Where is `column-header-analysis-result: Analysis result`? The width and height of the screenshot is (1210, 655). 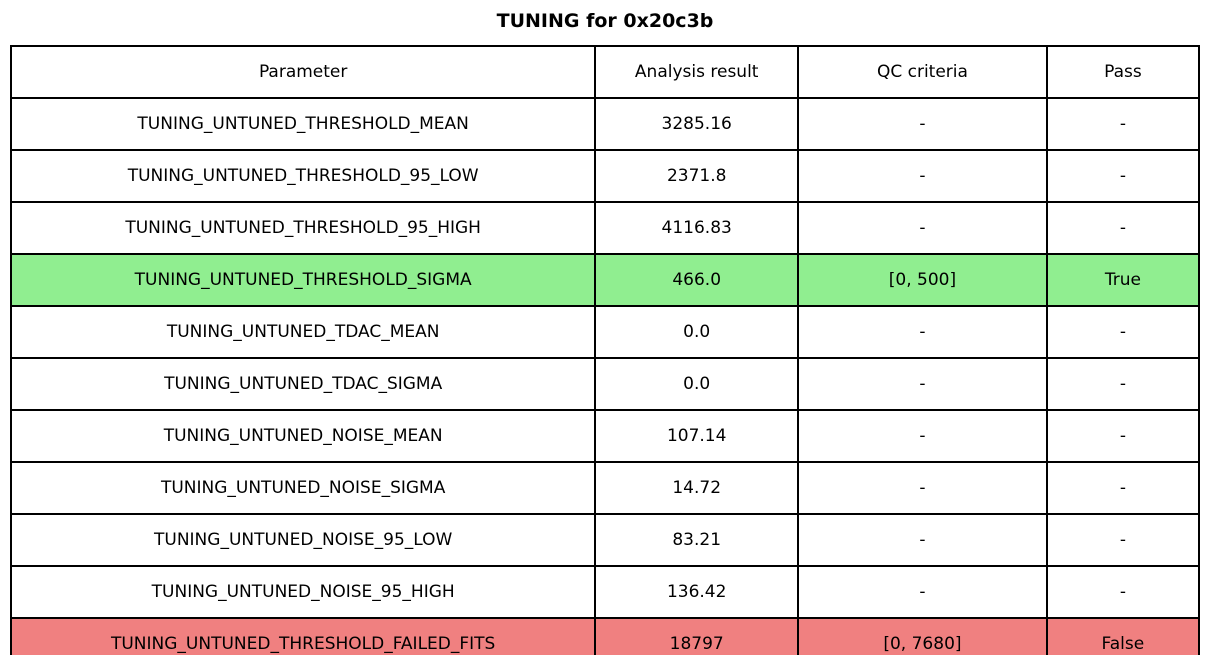
column-header-analysis-result: Analysis result is located at coordinates (697, 72).